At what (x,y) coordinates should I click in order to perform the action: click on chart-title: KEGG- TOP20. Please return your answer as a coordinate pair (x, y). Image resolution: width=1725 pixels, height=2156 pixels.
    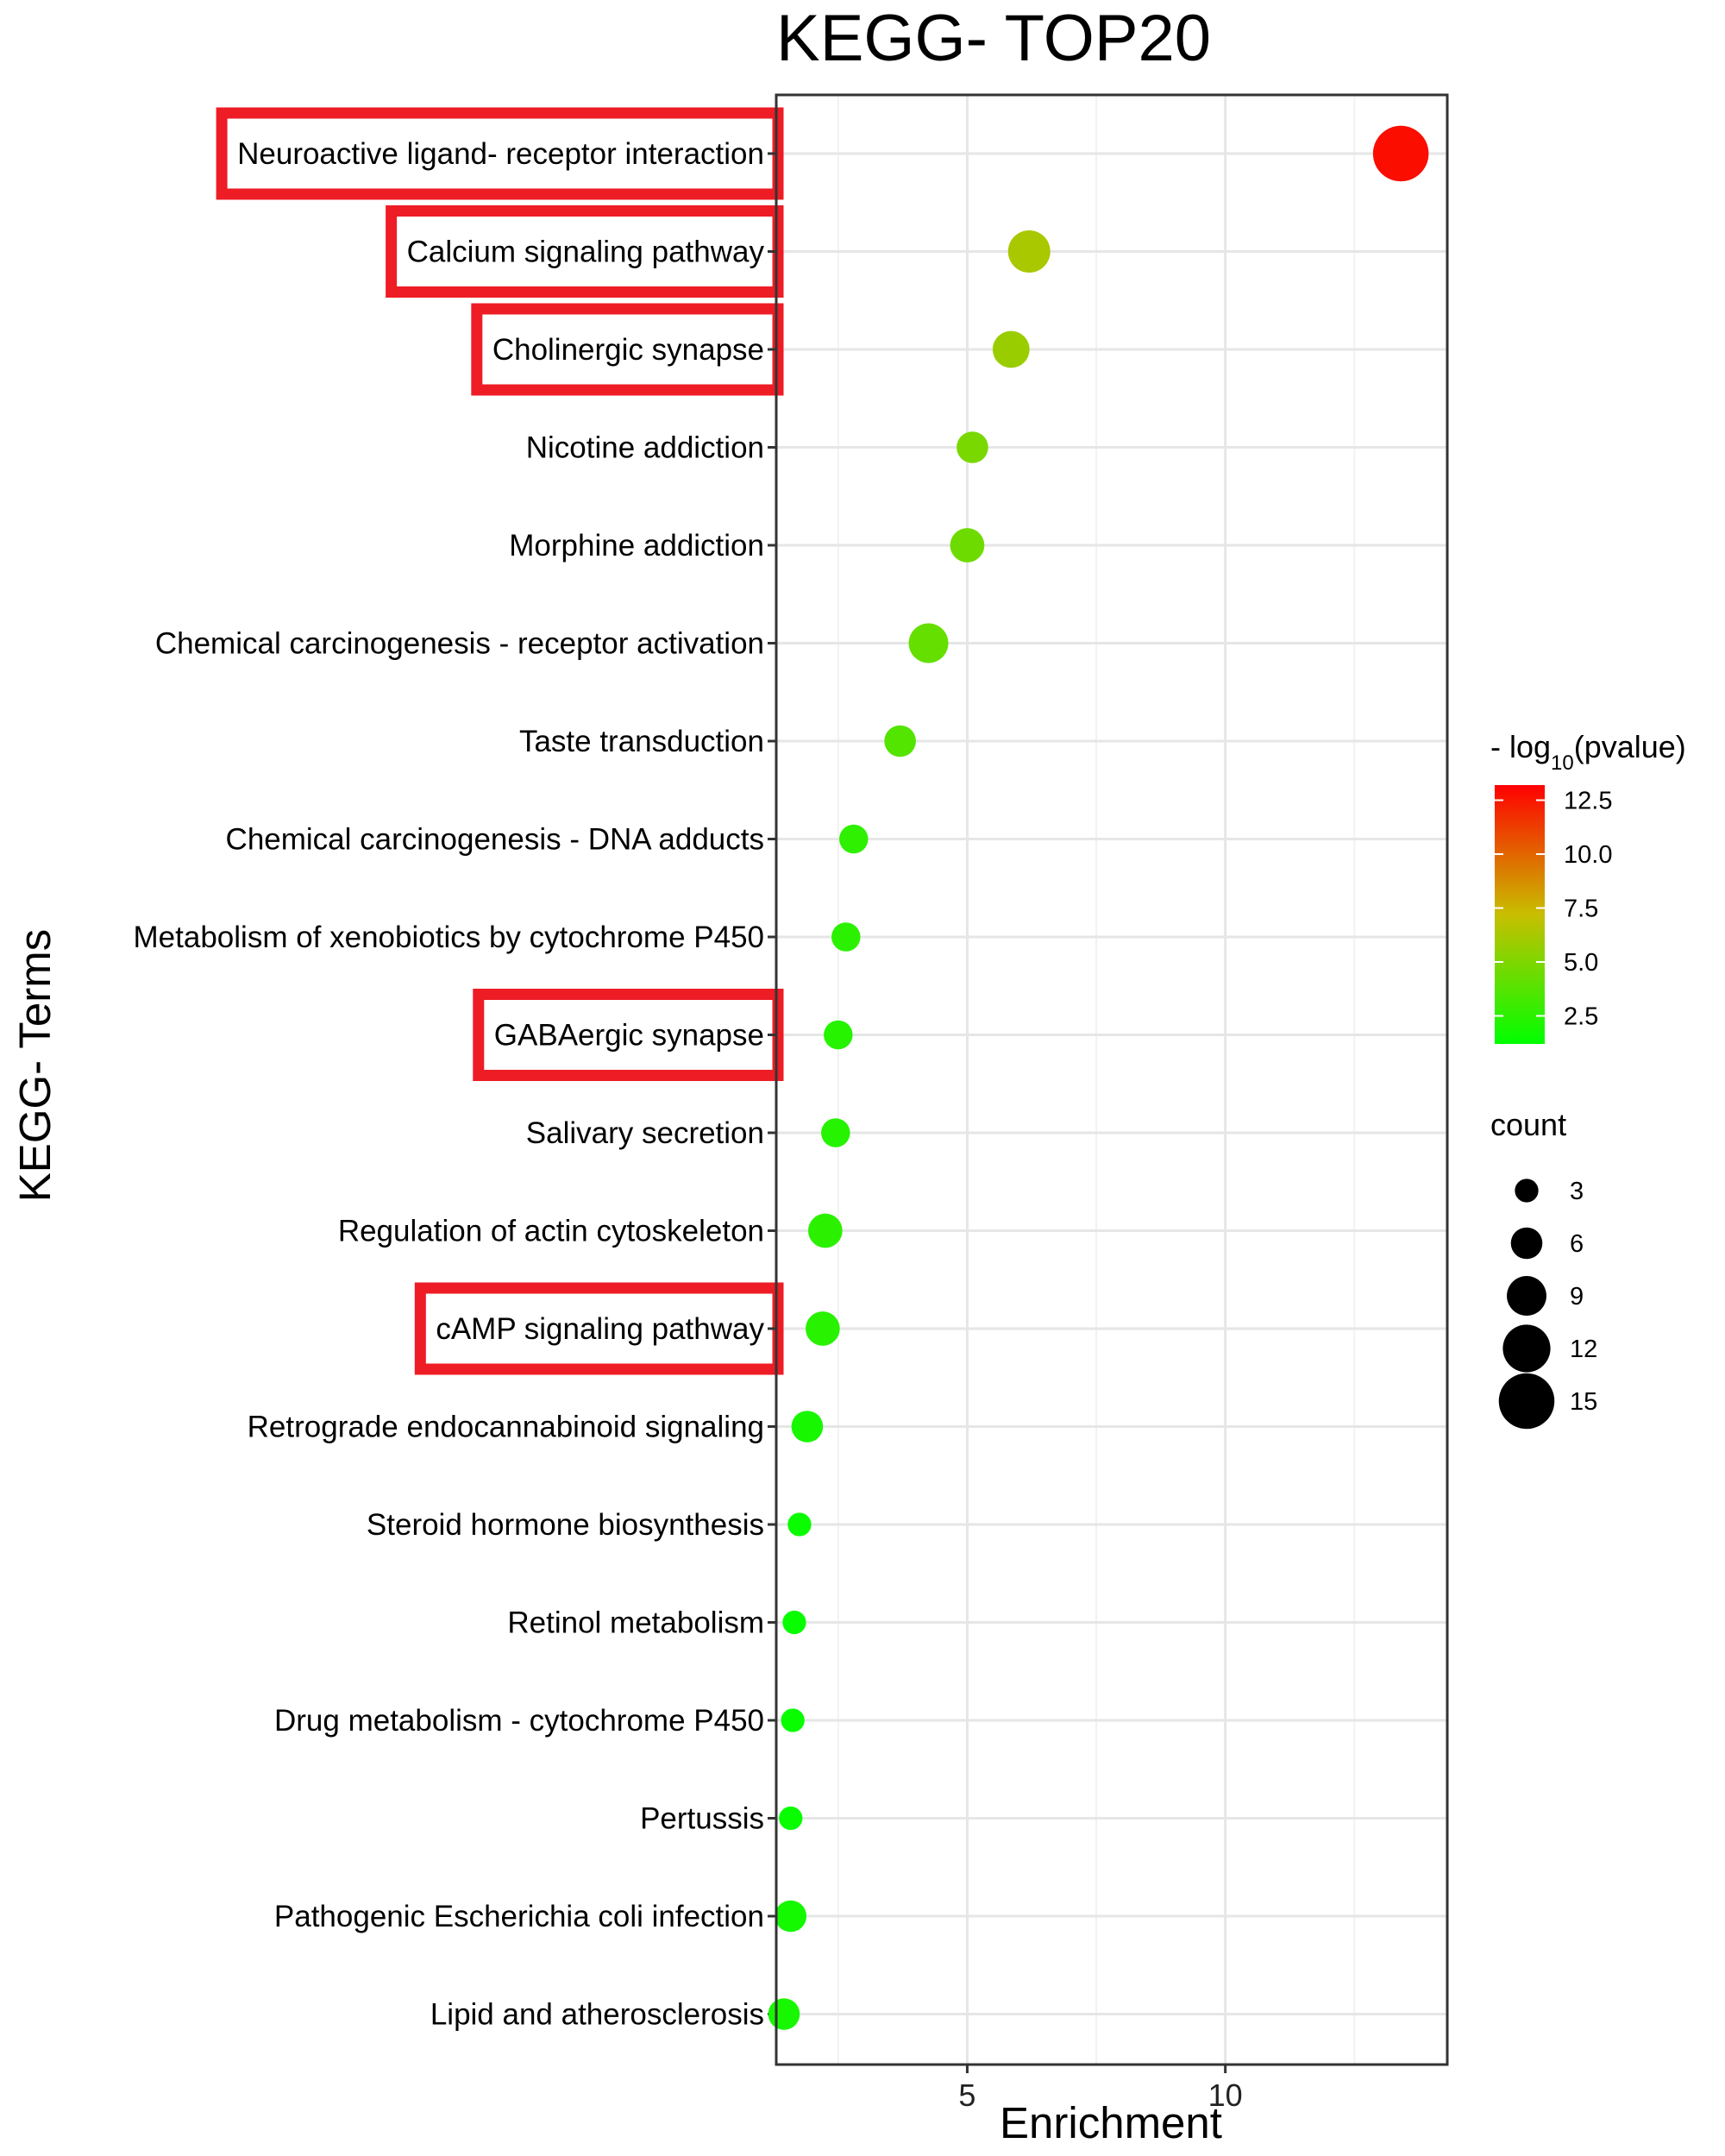
    Looking at the image, I should click on (993, 38).